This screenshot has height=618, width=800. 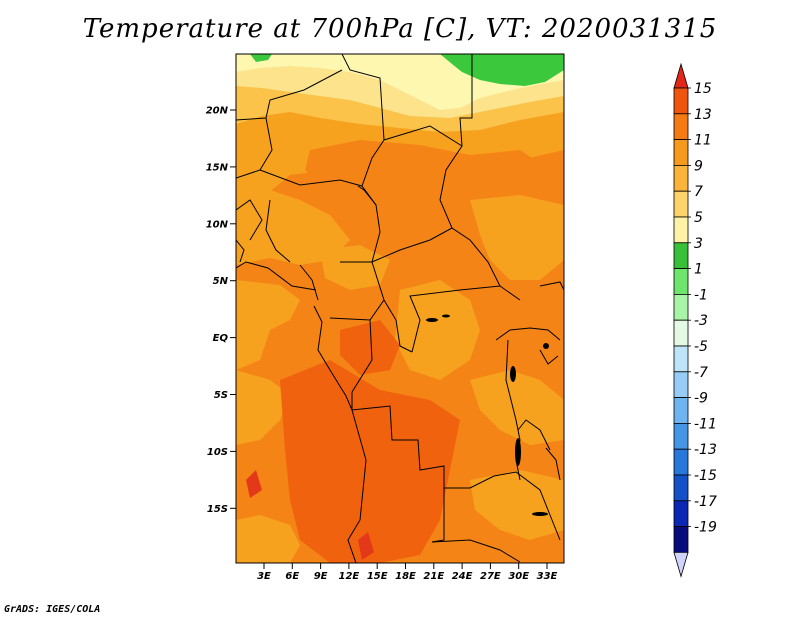 I want to click on lon-tick-label: 9E, so click(x=321, y=576).